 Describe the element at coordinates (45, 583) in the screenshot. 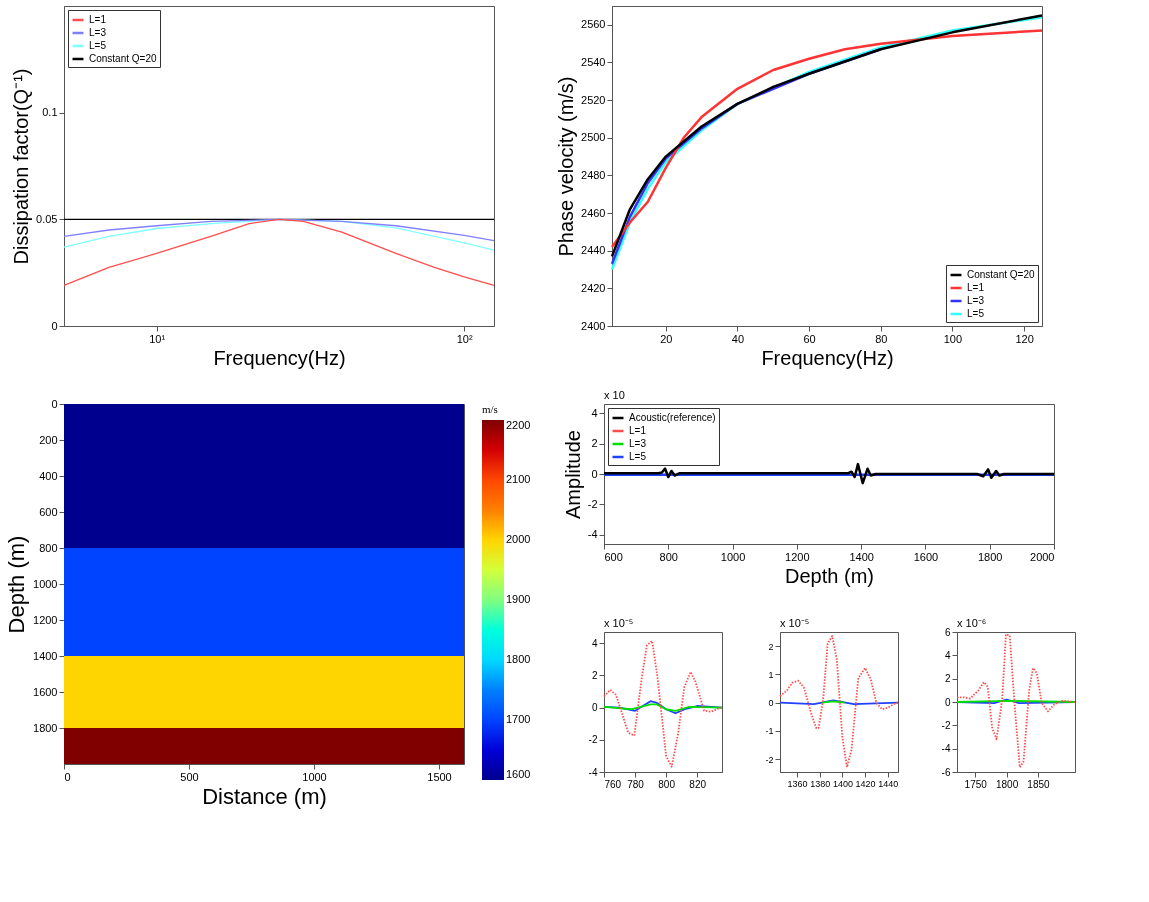

I see `y-tick-label: 1000` at that location.